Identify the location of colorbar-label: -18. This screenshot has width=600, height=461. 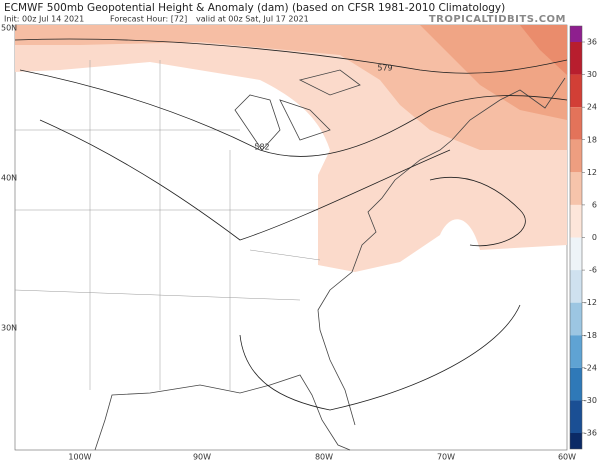
(590, 335).